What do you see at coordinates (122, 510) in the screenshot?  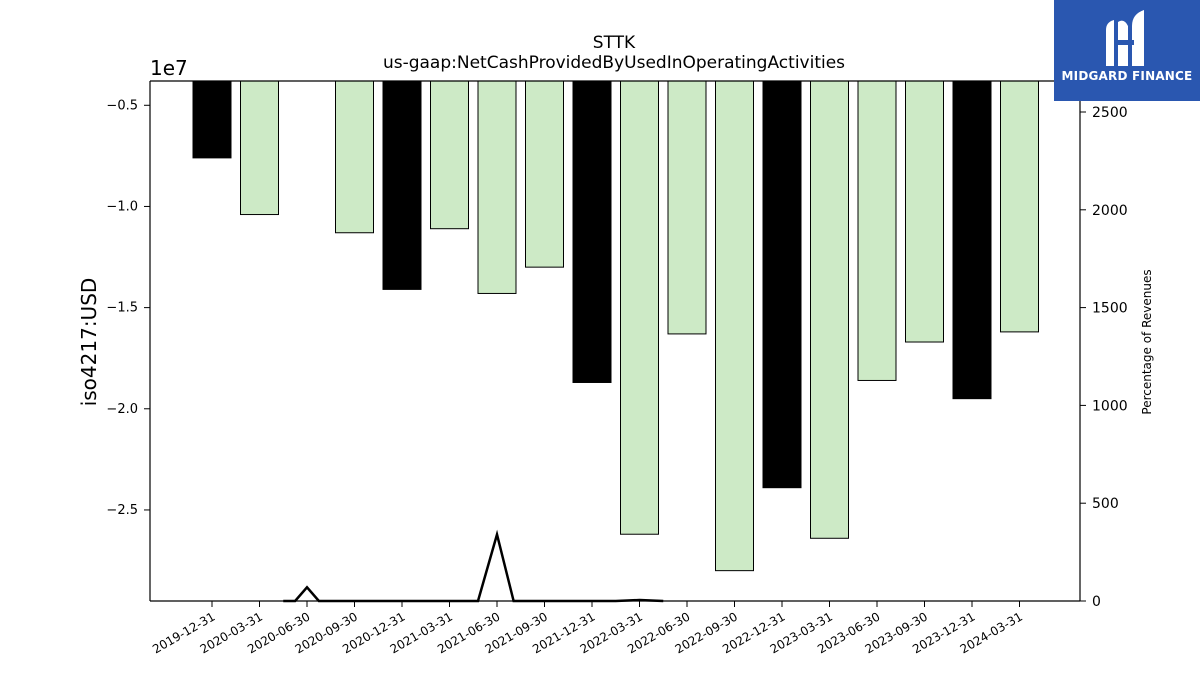 I see `y-tick-label: −2.5` at bounding box center [122, 510].